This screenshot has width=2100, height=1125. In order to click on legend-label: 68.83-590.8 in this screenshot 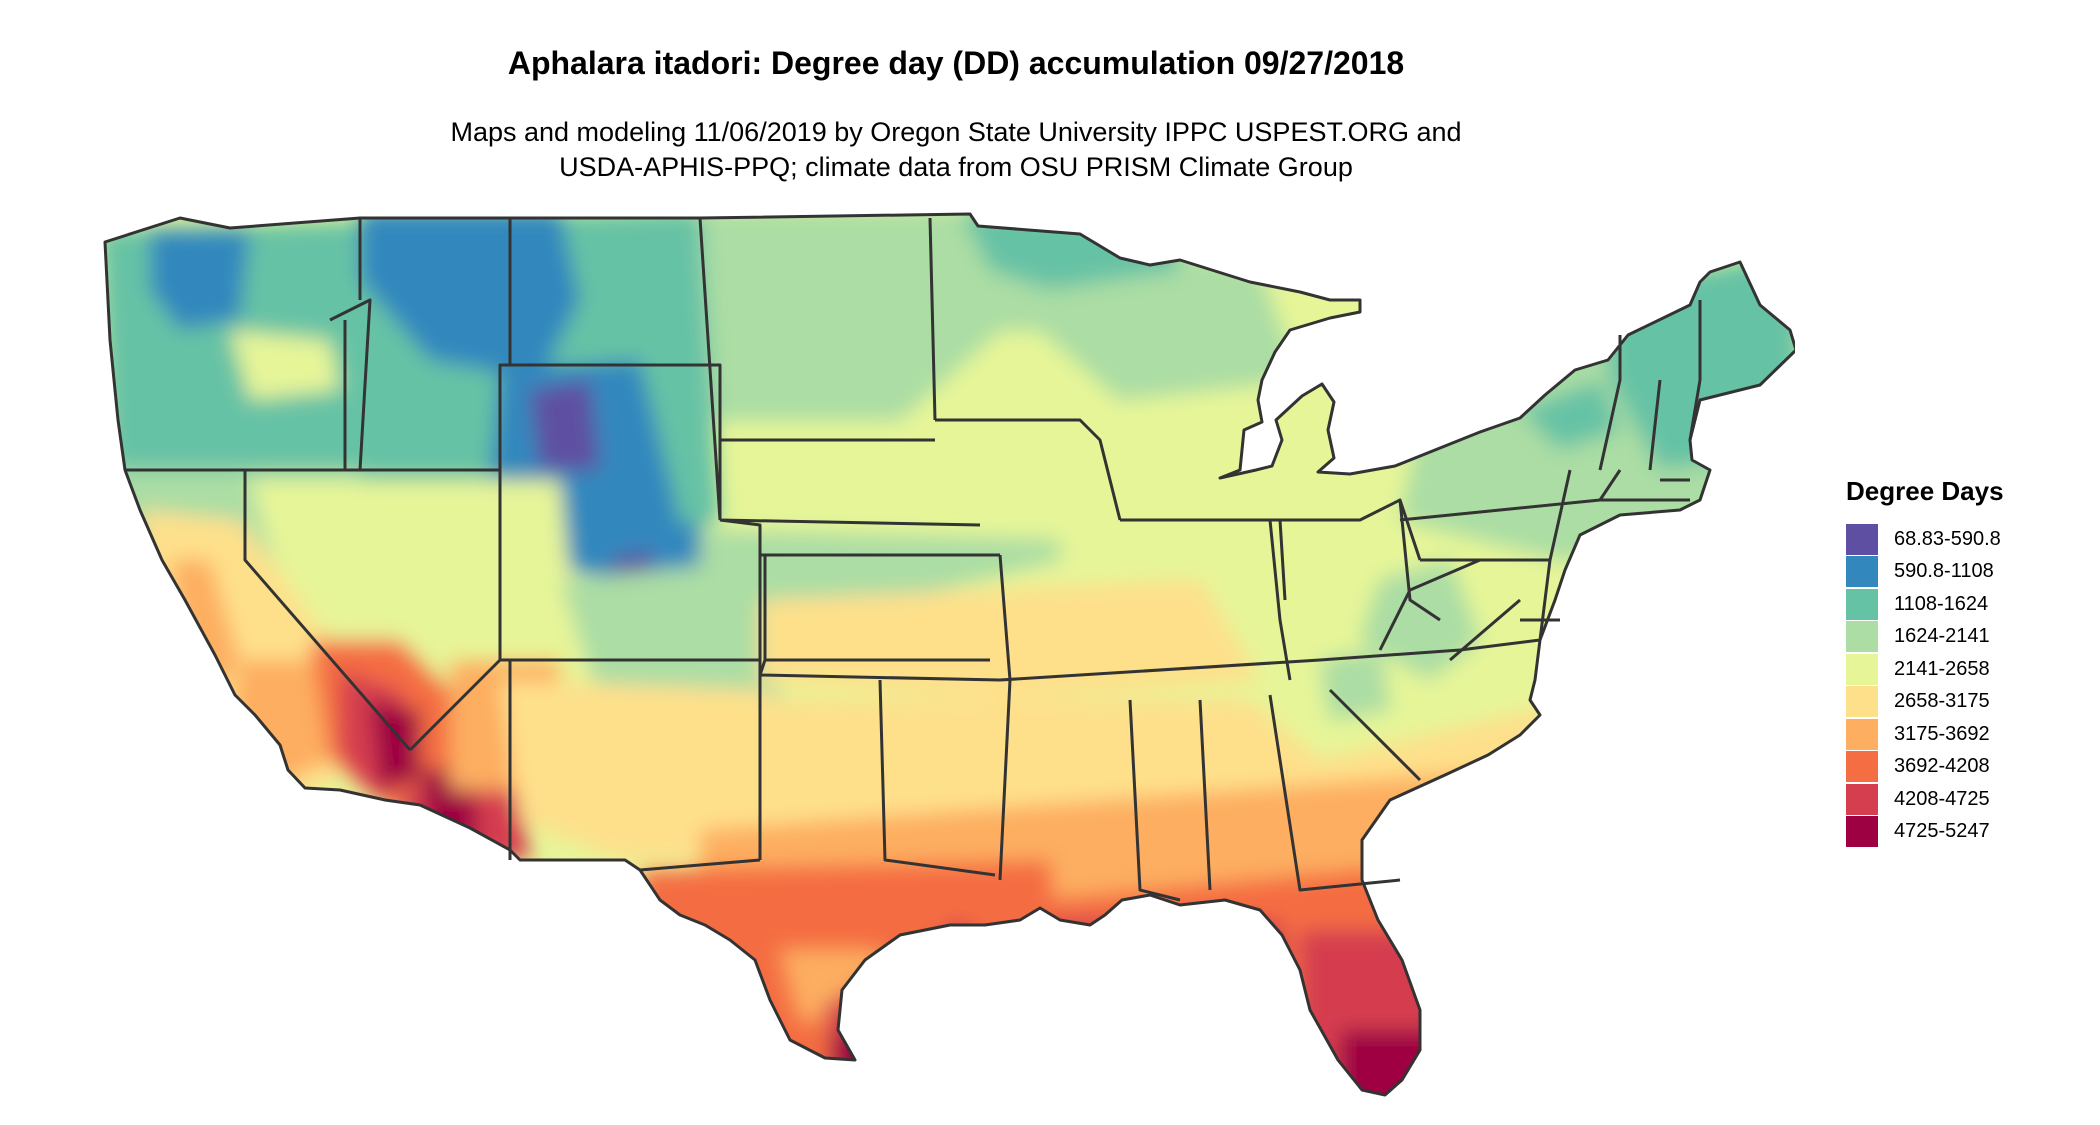, I will do `click(1947, 538)`.